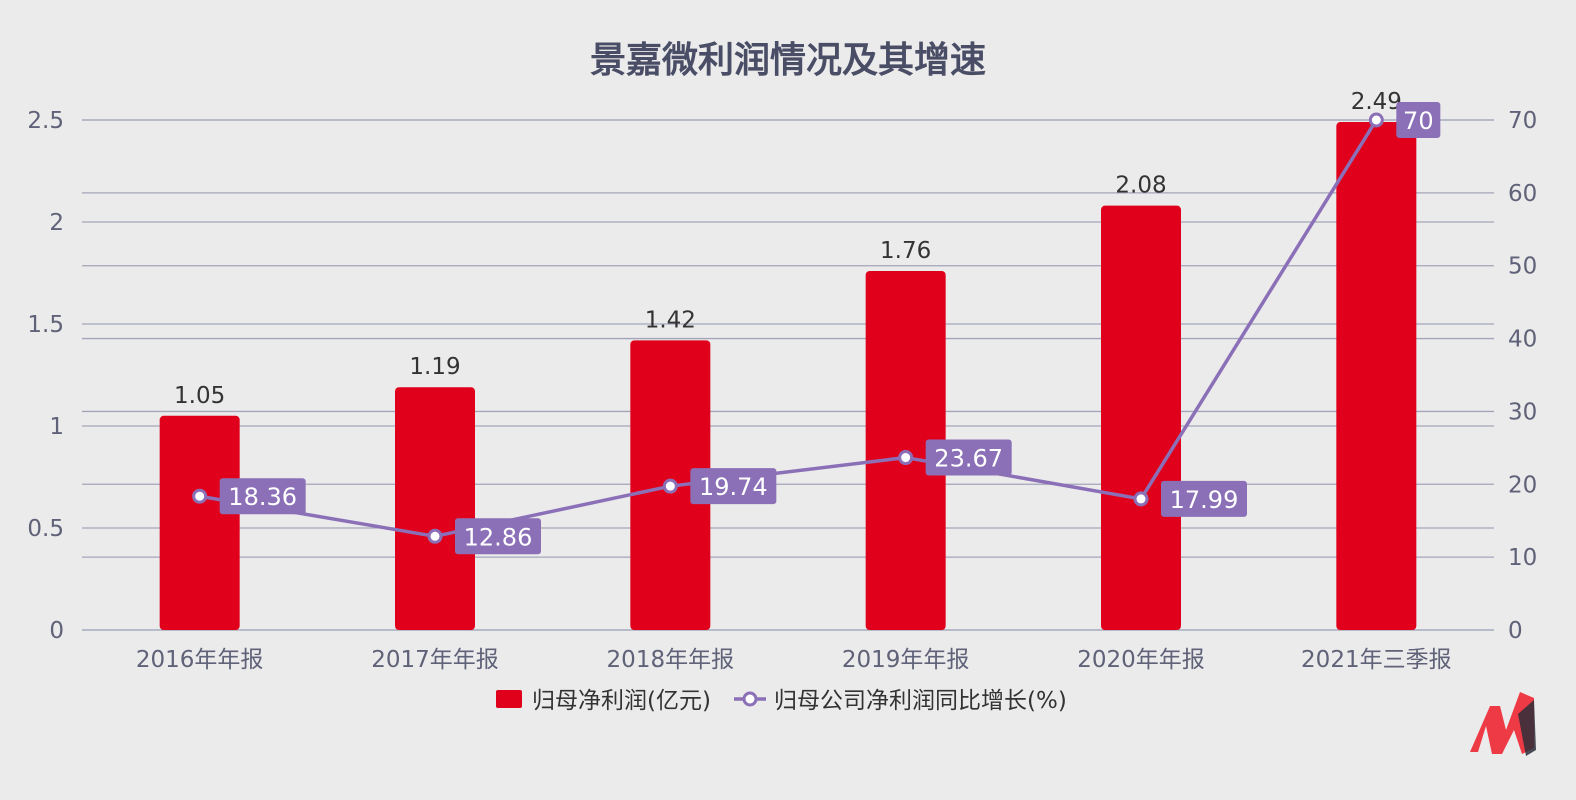  I want to click on y-right-tick-label: 10, so click(1522, 558).